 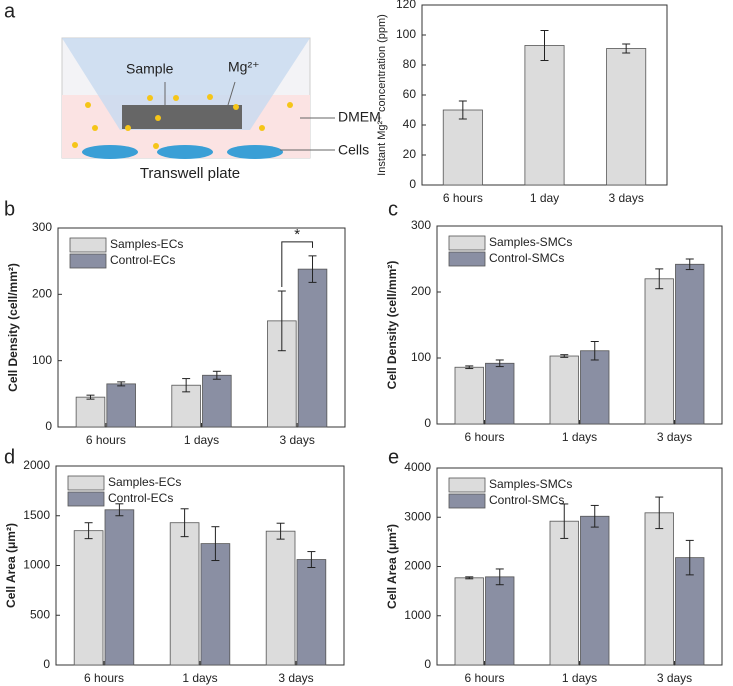 I want to click on significance-bracket, so click(x=297, y=264).